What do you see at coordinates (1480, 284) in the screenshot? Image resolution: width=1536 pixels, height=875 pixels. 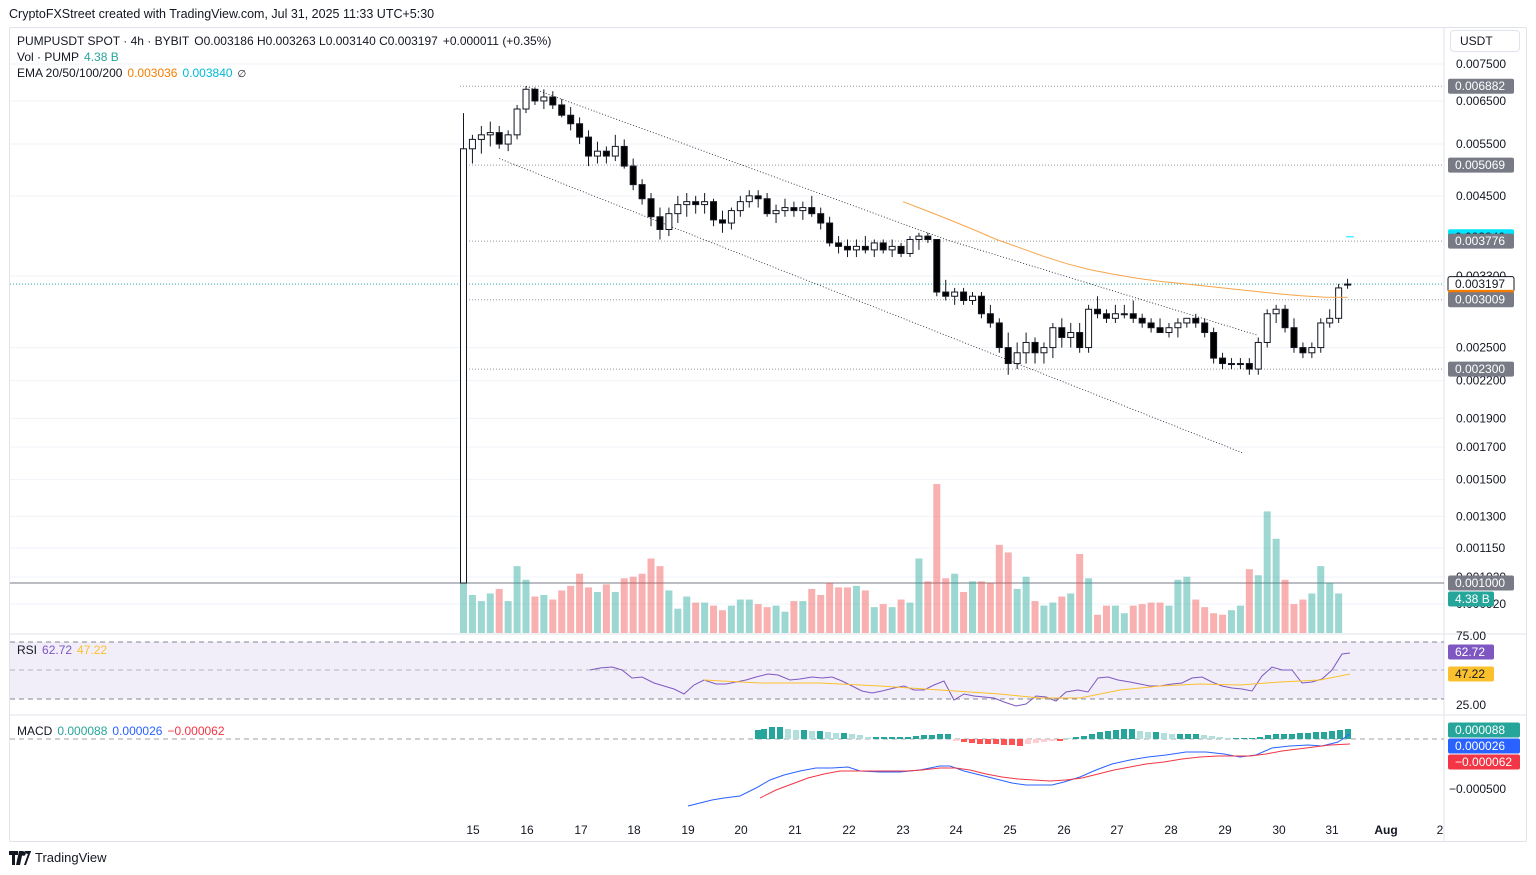 I see `price-badge-label: 0.003197` at bounding box center [1480, 284].